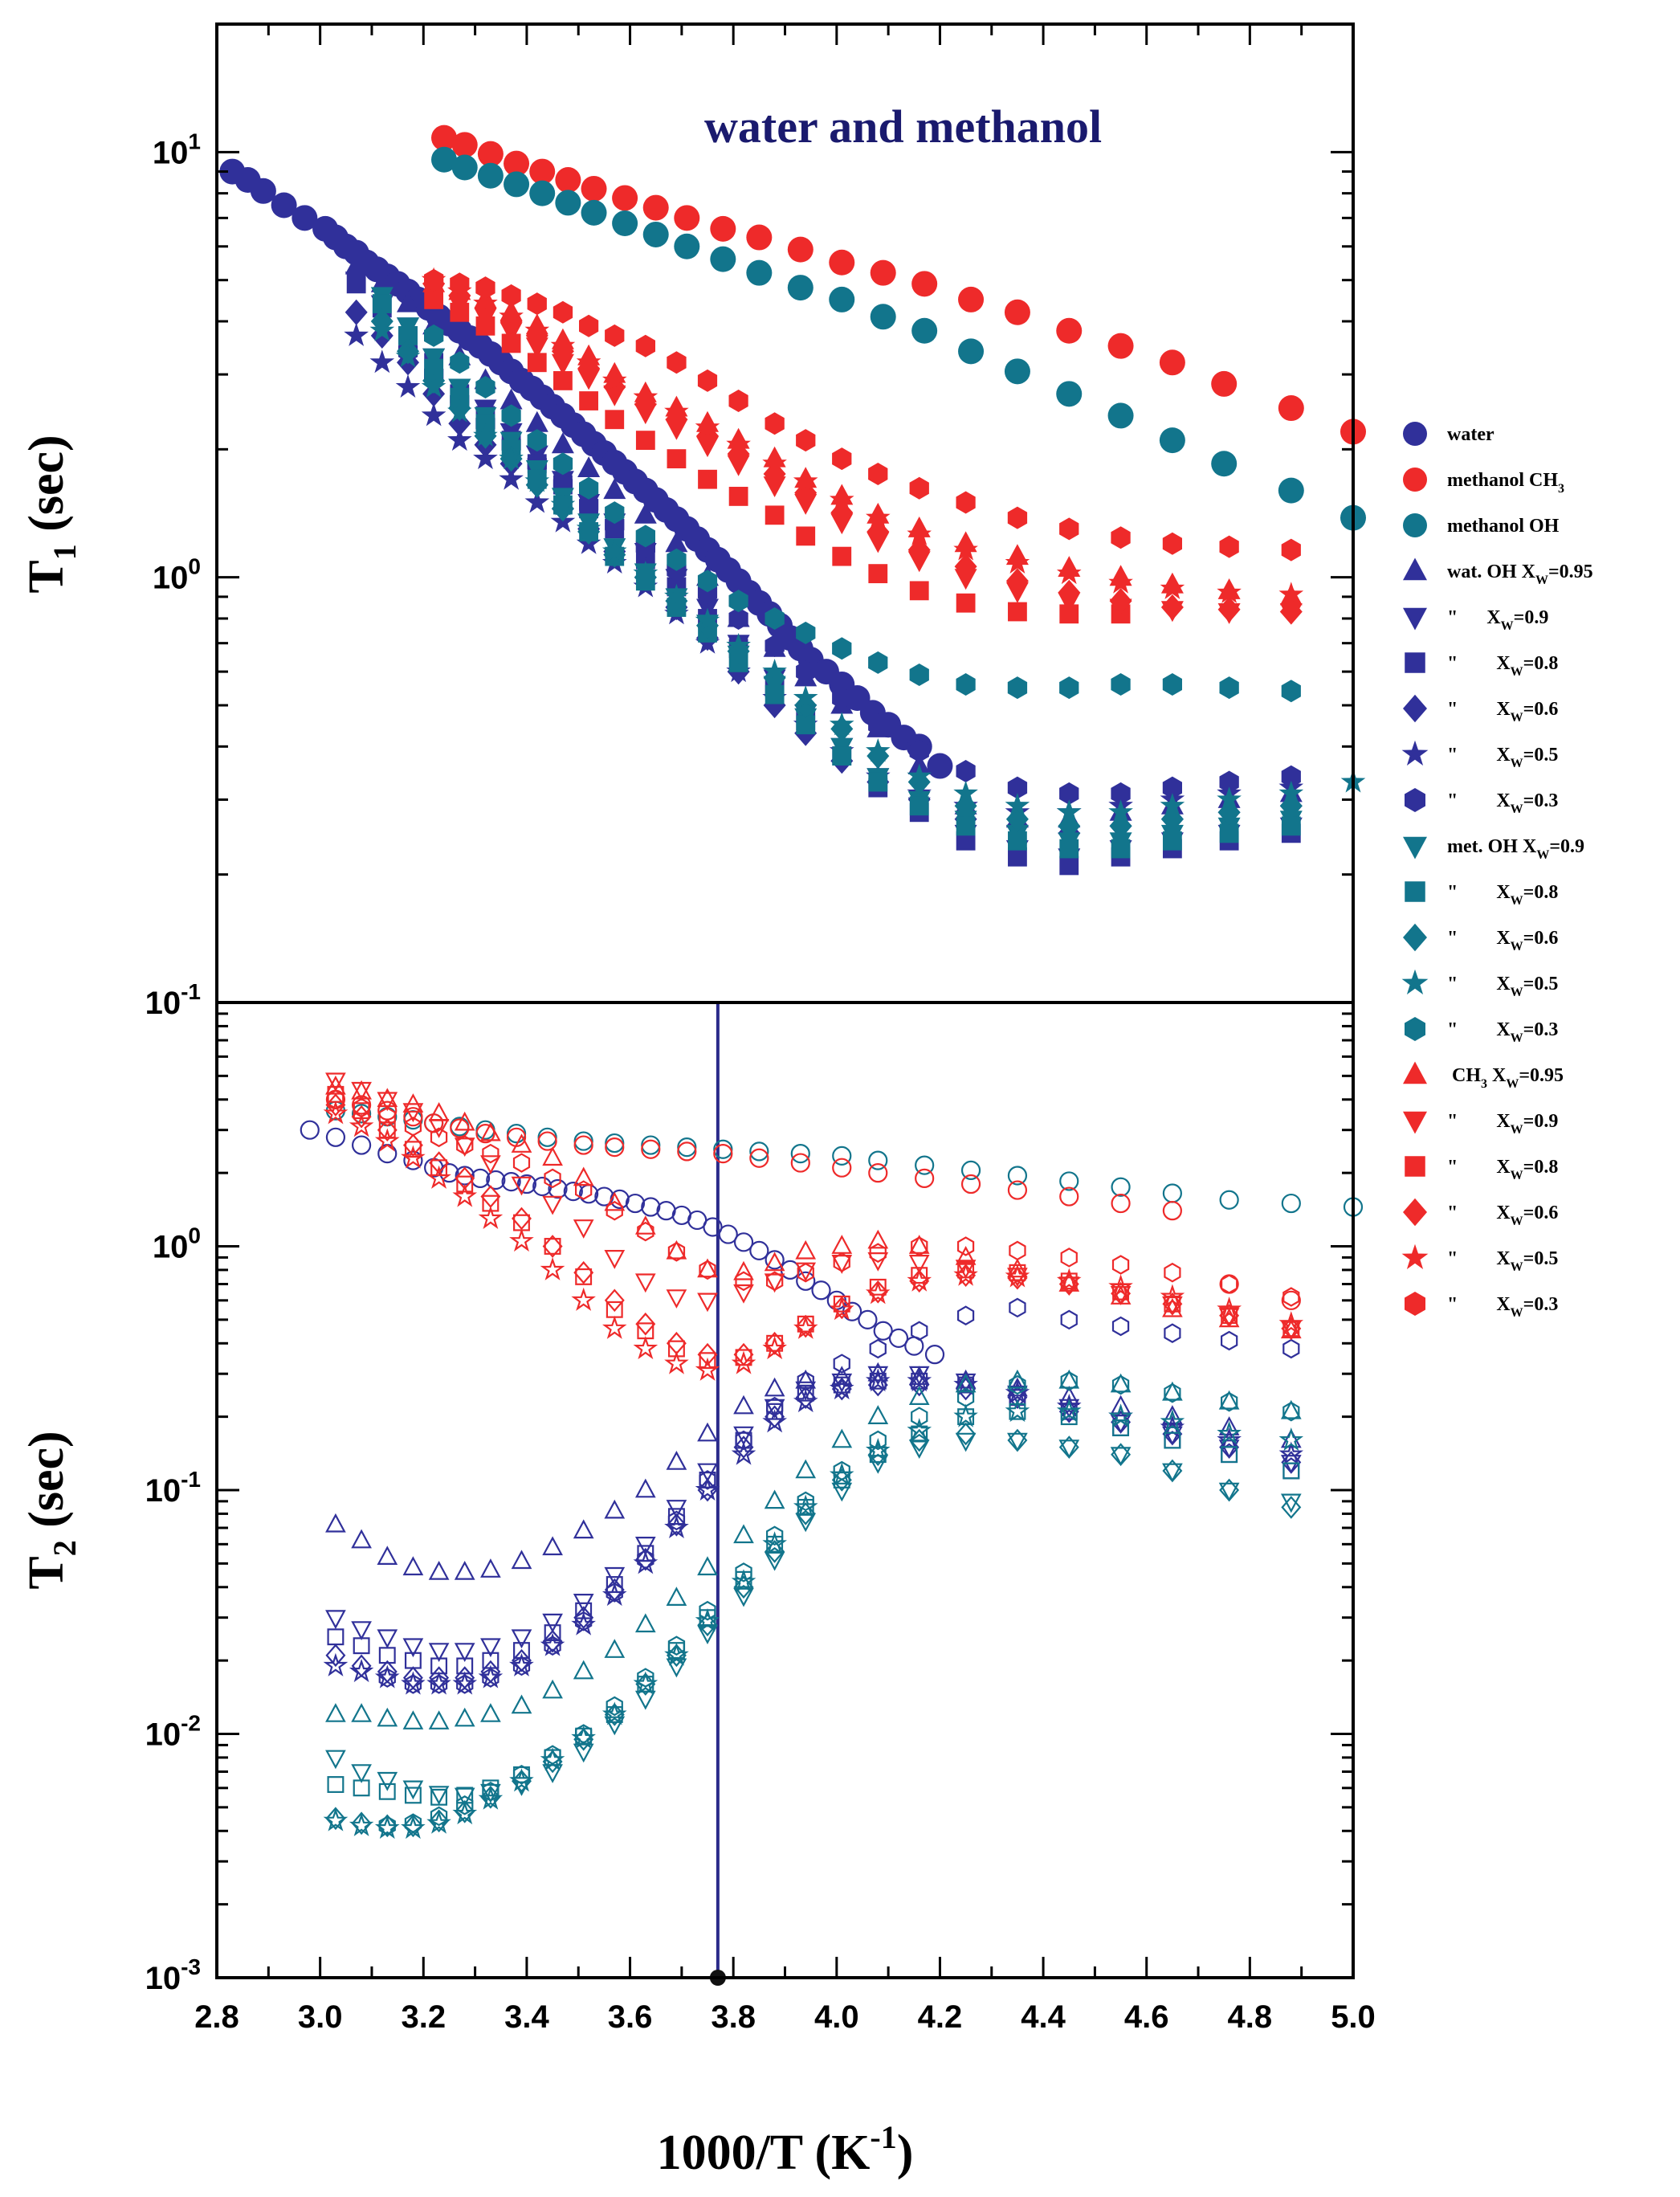 The width and height of the screenshot is (1680, 2197). I want to click on legend-item: " XW=0.3, so click(1481, 802).